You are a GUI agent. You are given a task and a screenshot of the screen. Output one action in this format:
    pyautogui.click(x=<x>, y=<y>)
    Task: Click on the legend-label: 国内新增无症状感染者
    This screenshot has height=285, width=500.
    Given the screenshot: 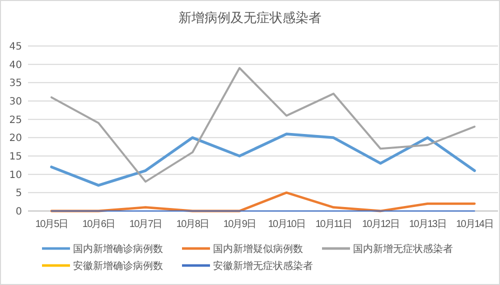 What is the action you would take?
    pyautogui.click(x=403, y=249)
    